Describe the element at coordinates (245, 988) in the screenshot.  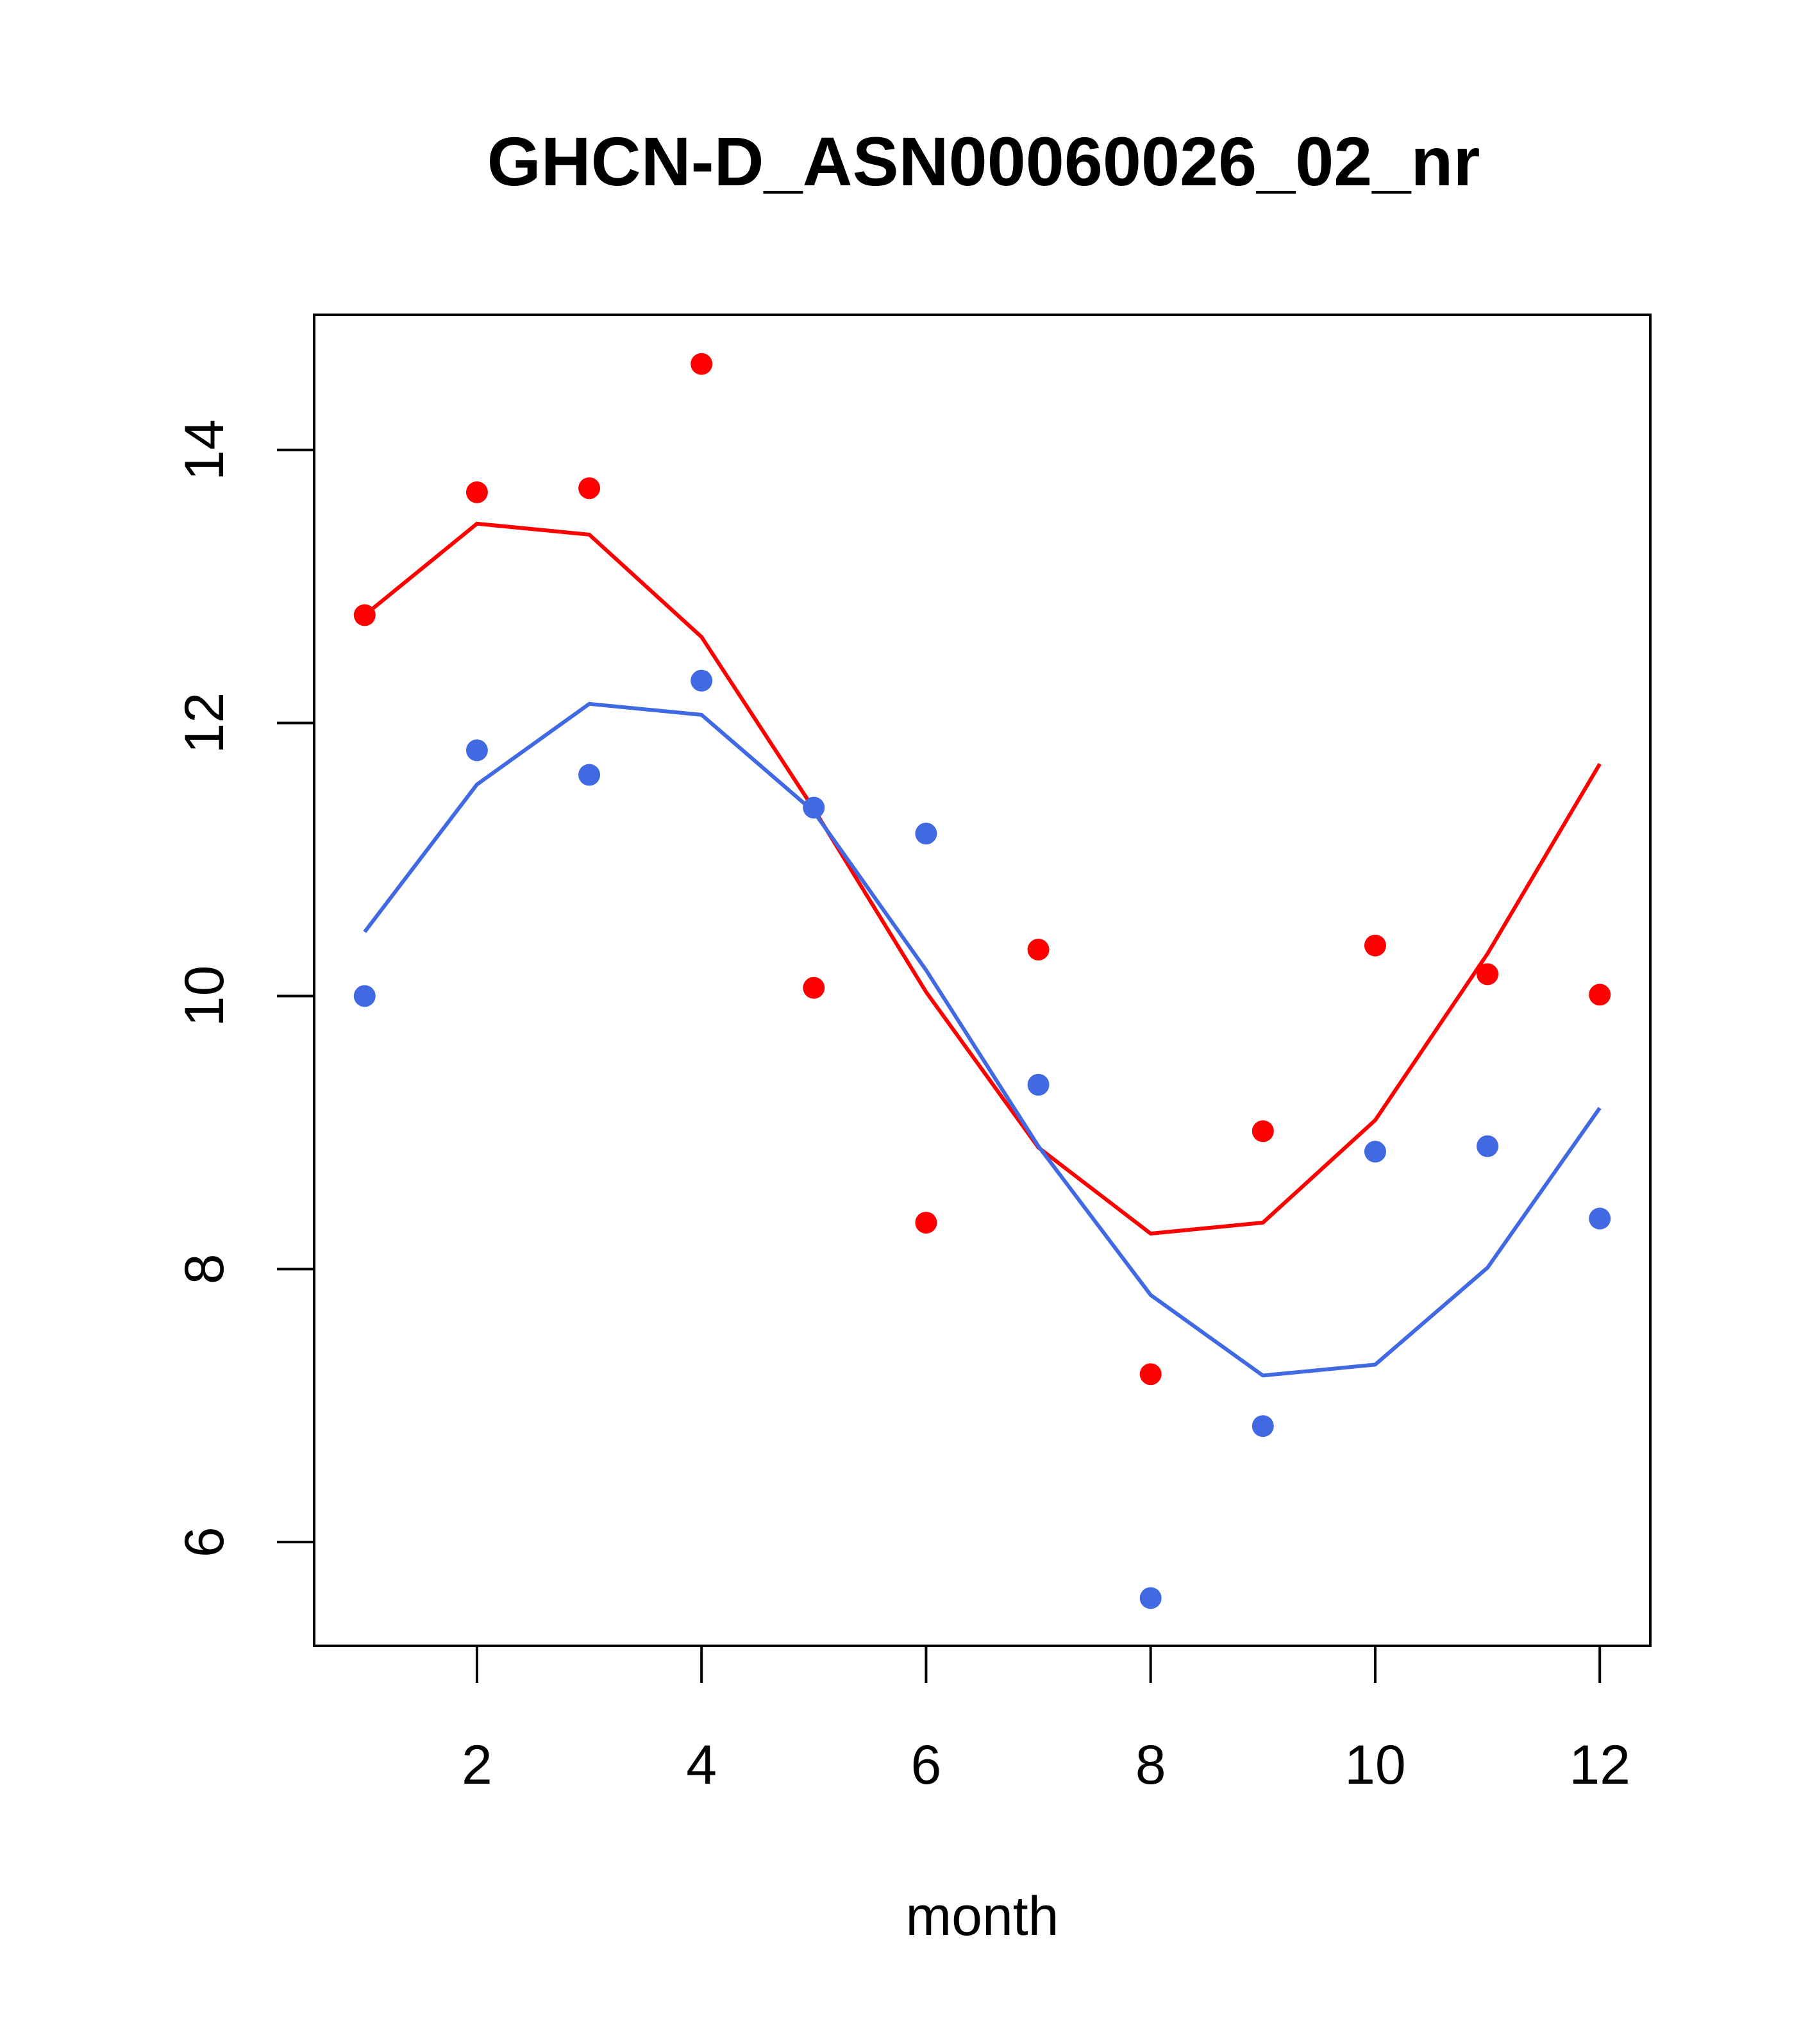
I see `y-axis: 6 8 10 12 14` at that location.